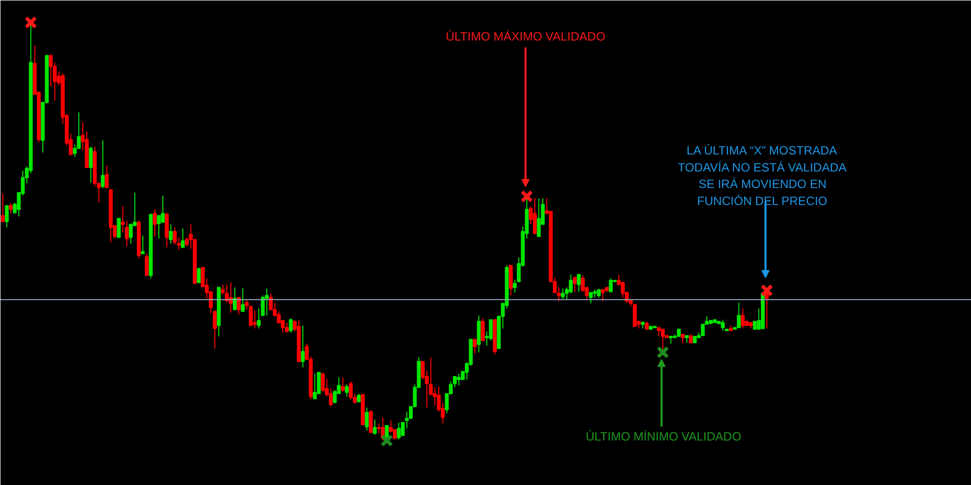 This screenshot has width=971, height=485. I want to click on annotation: ÚLTIMO MÁXIMO VALIDADO, so click(526, 37).